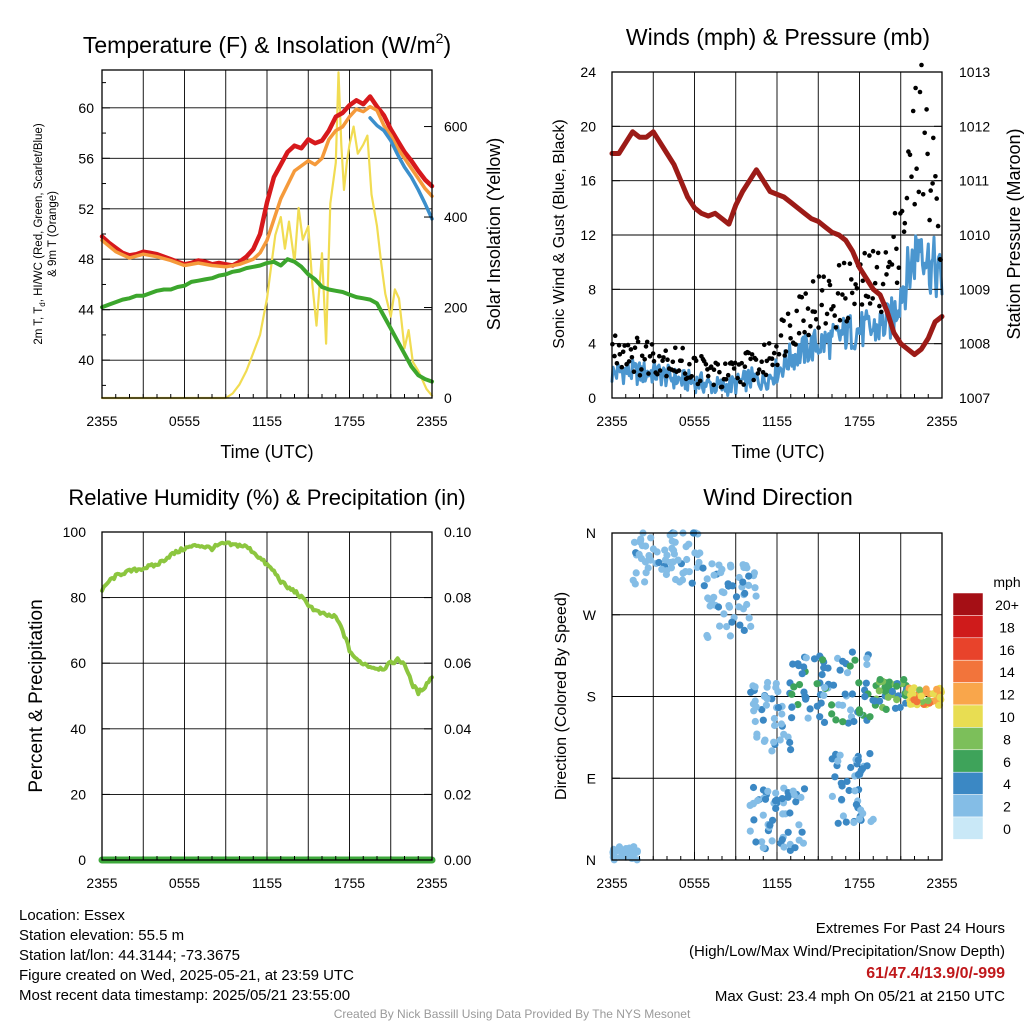  Describe the element at coordinates (777, 452) in the screenshot. I see `wind-xlabel: Time (UTC)` at that location.